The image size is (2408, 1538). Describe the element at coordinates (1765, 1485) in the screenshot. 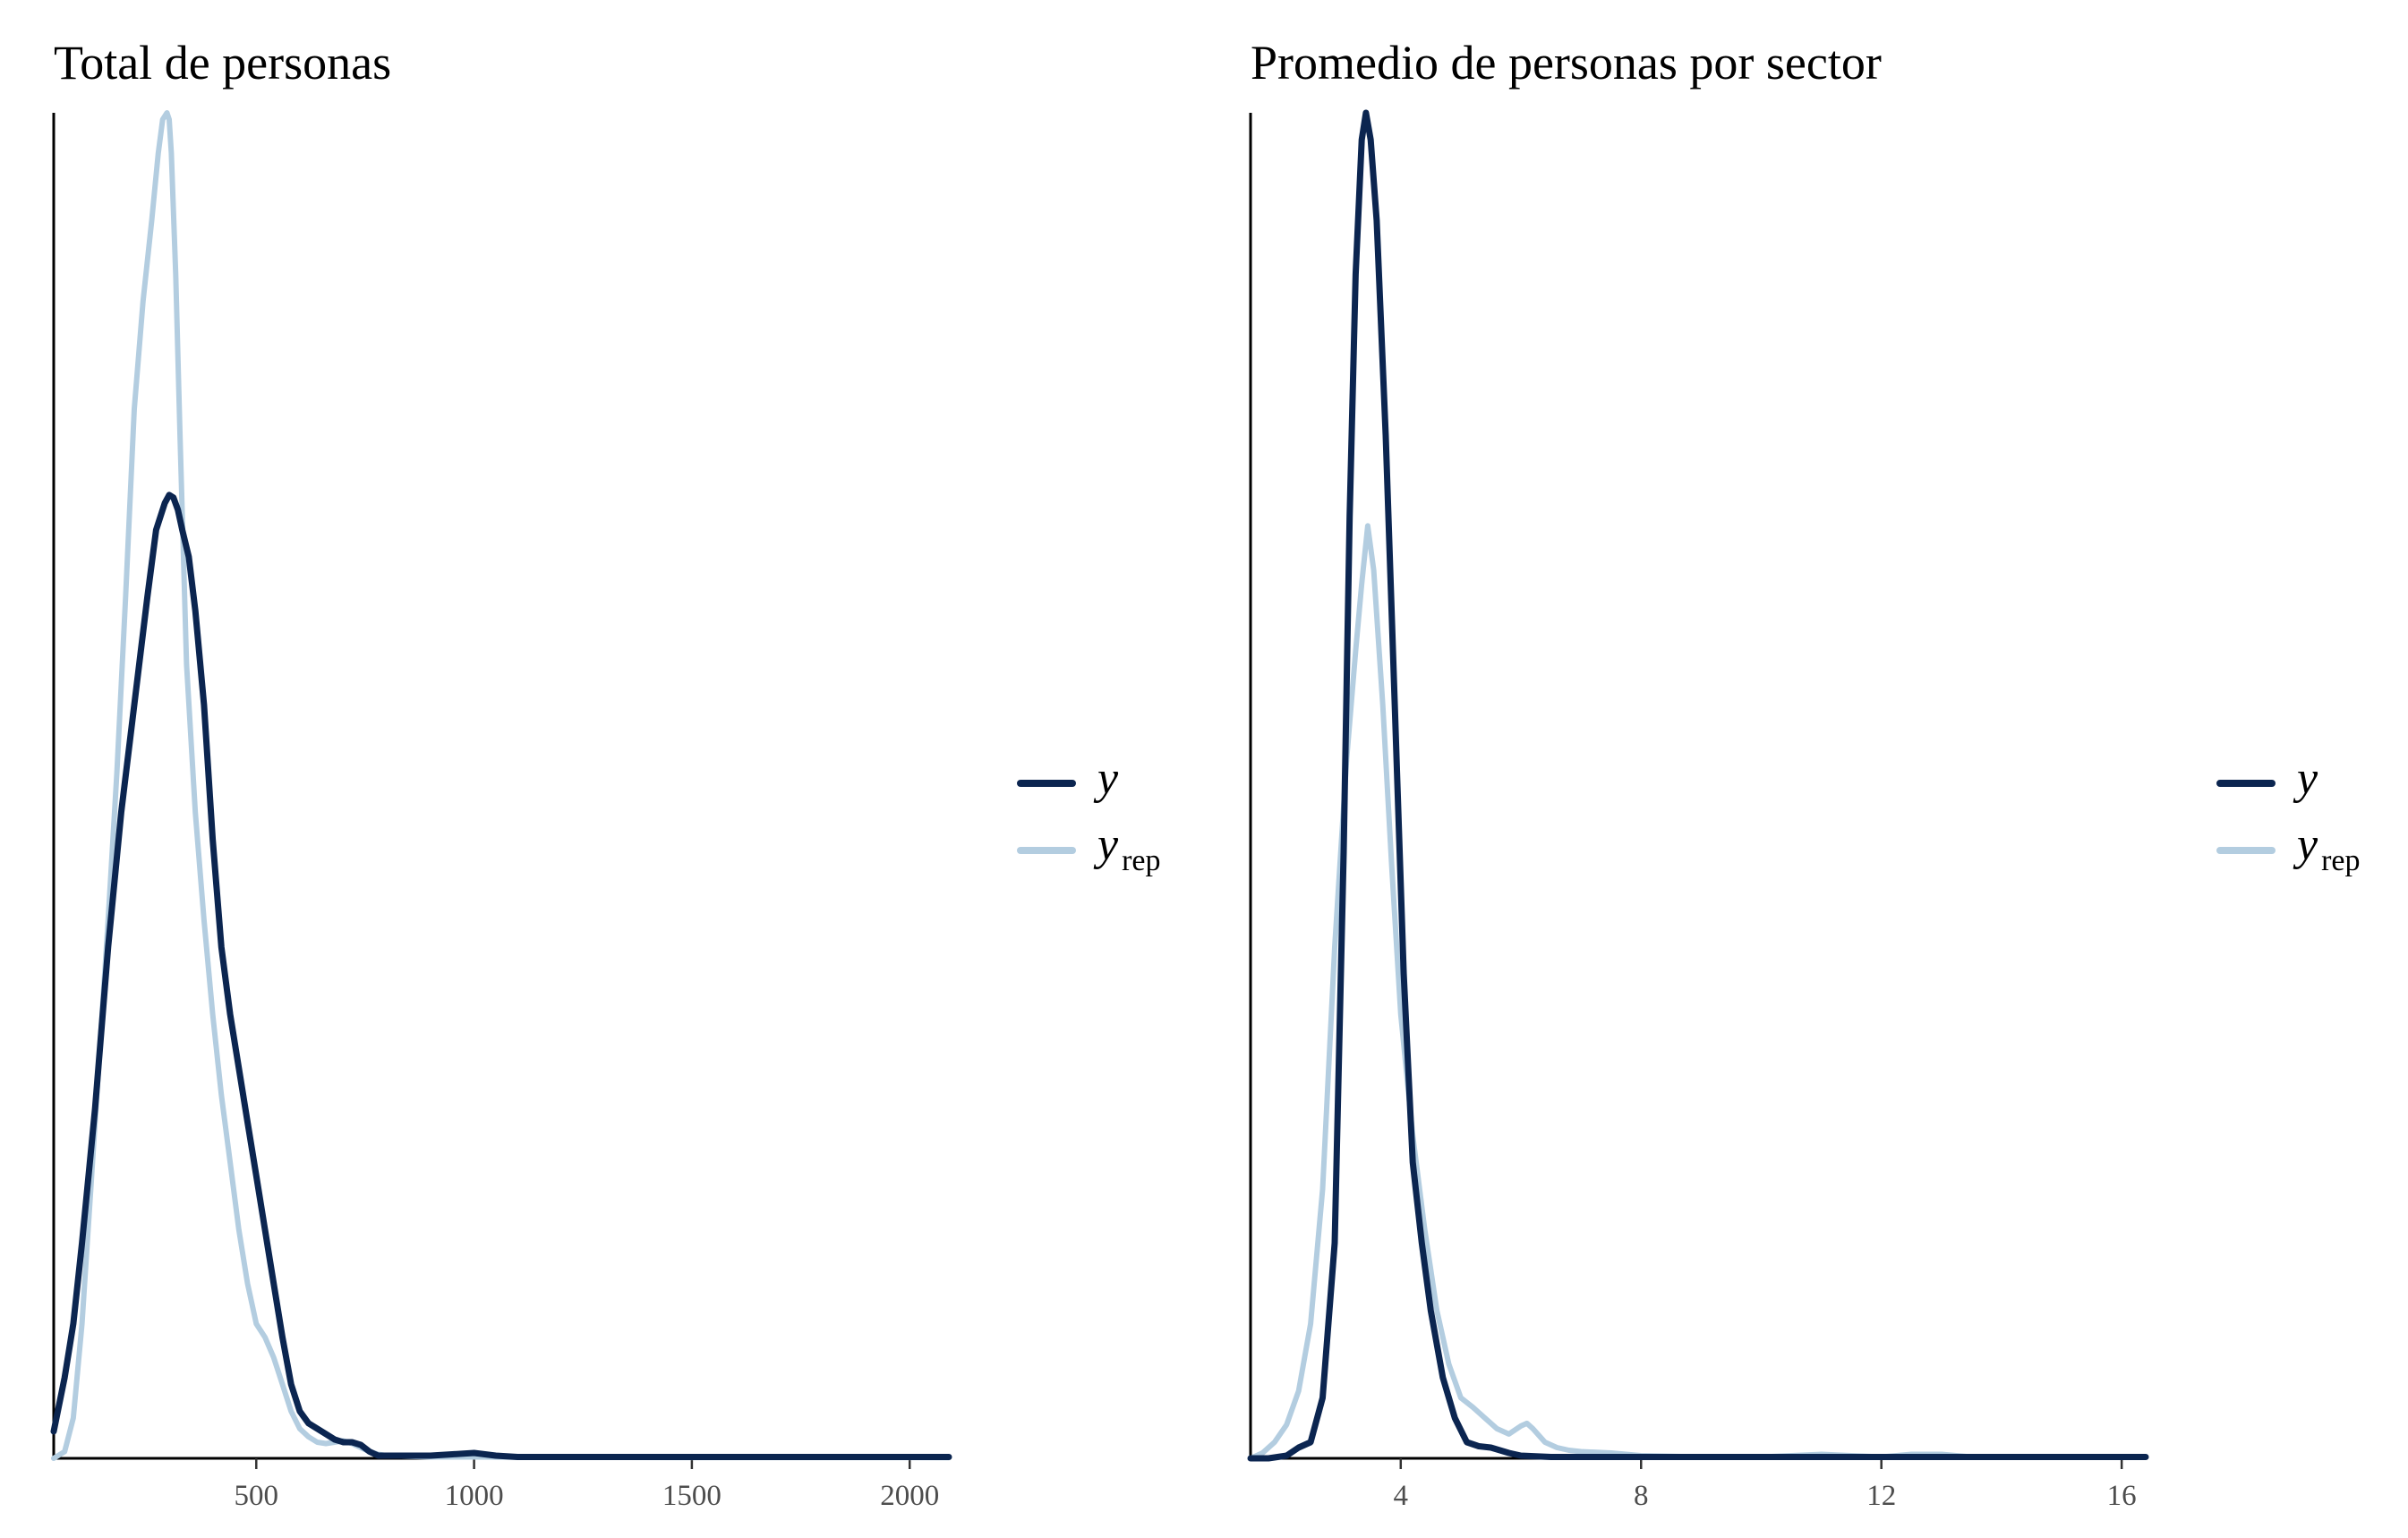

I see `x-ticks: 4 8 12 16` at that location.